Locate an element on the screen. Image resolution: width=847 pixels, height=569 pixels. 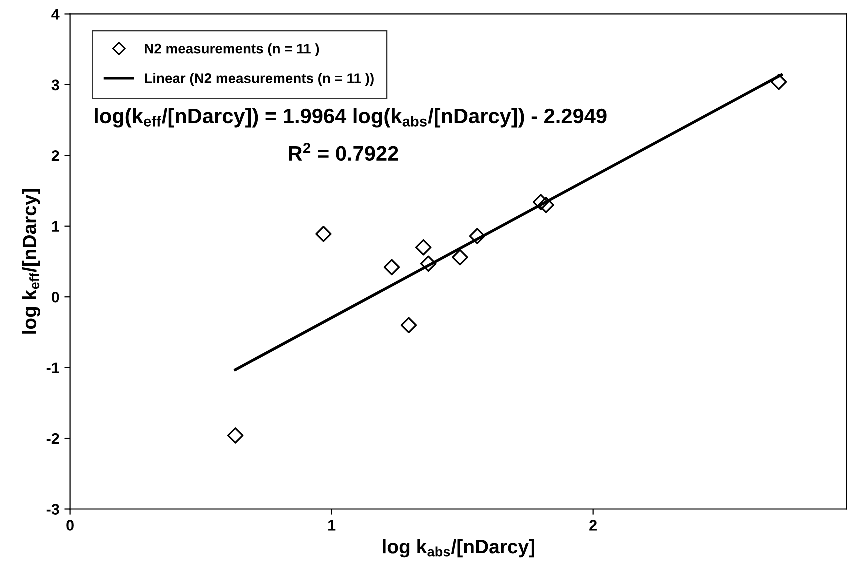
y-tick-label: 0 is located at coordinates (56, 297).